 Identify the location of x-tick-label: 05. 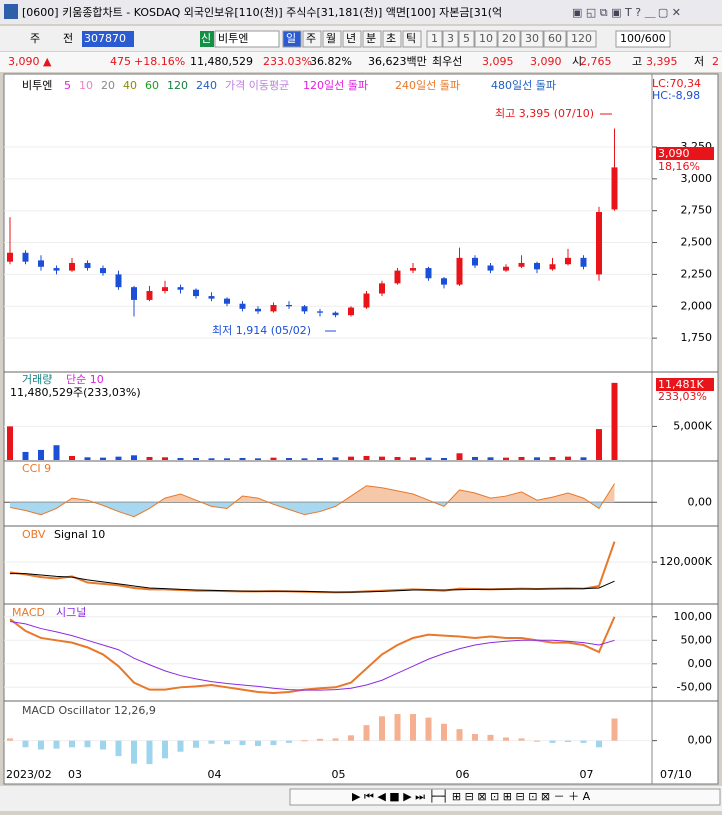
(339, 774).